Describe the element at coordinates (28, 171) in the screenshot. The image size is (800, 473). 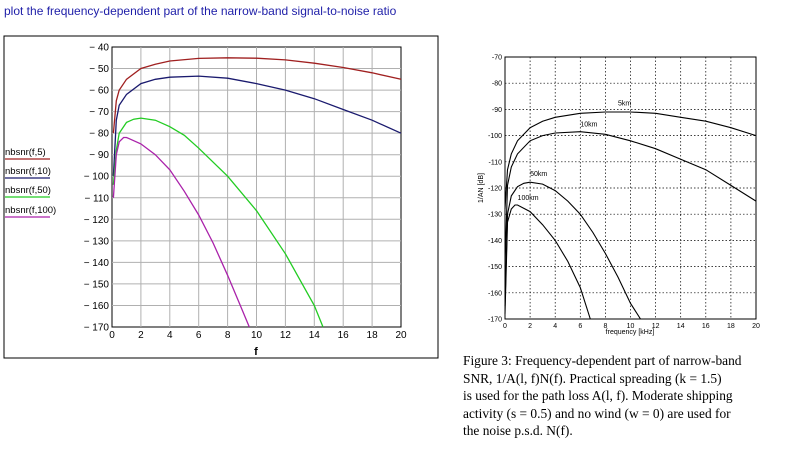
I see `left-legend-entry: nbsnr(f,10)` at that location.